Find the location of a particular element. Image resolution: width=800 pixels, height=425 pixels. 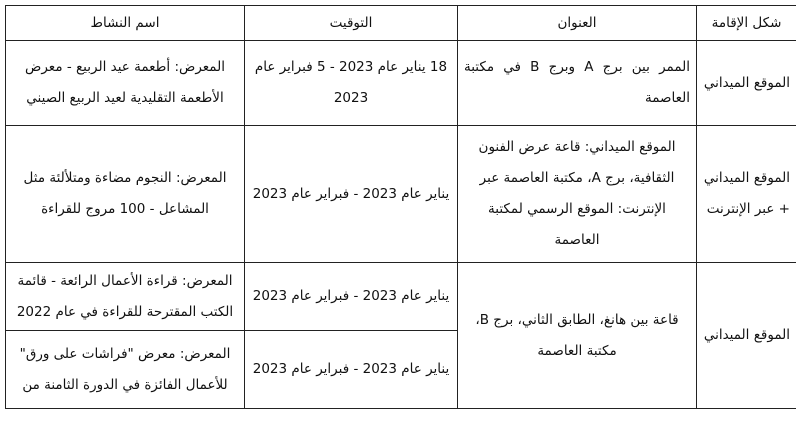

cell-address: الممر بين برج A وبرج B في مكتبة العاصمة is located at coordinates (577, 83).